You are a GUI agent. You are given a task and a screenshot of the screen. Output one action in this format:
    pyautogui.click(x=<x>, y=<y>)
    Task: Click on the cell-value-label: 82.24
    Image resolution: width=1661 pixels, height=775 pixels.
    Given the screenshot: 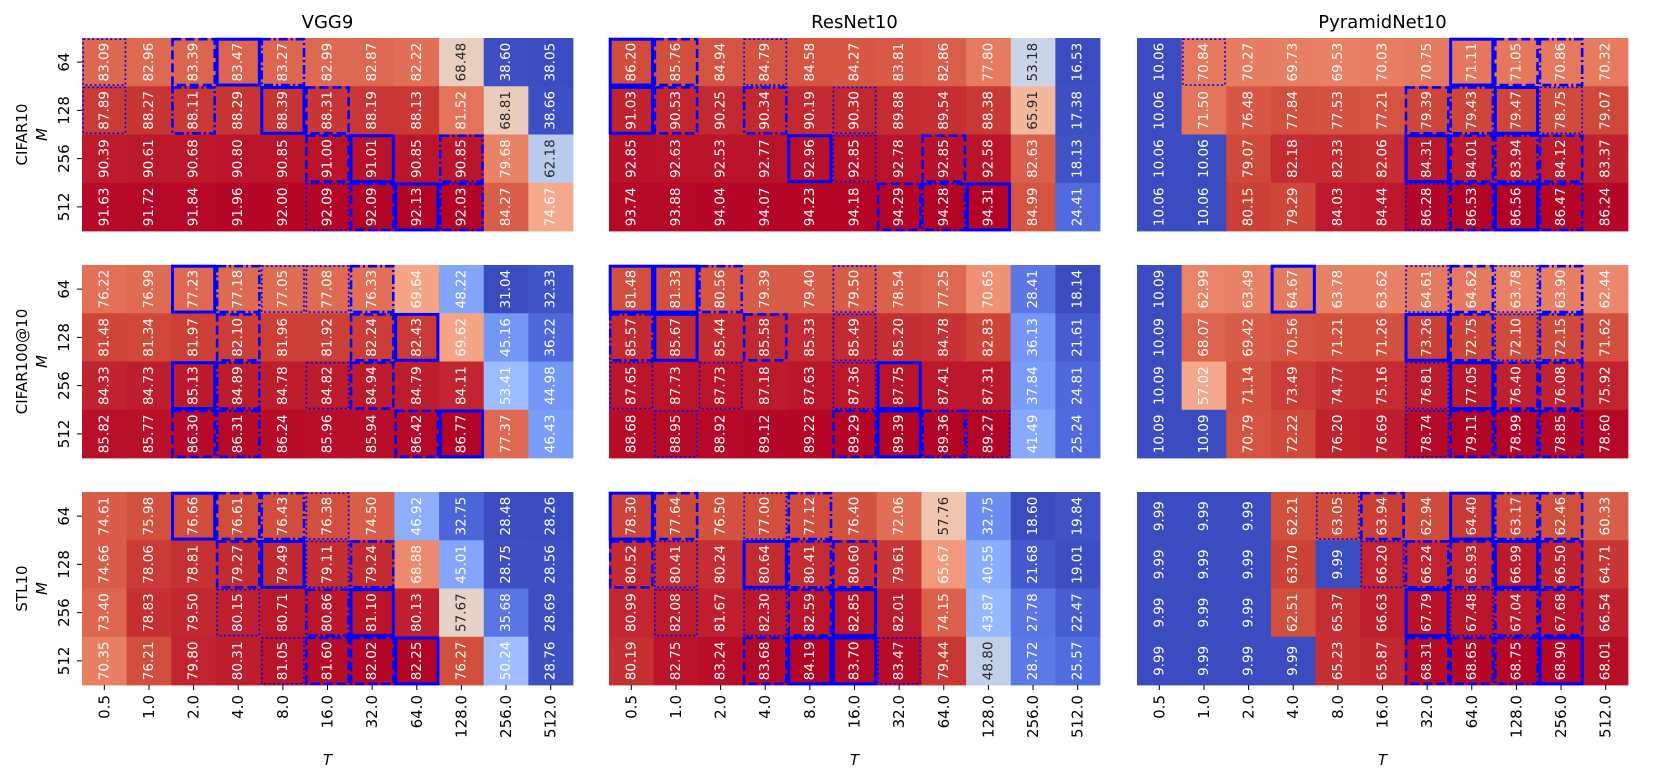 What is the action you would take?
    pyautogui.click(x=372, y=337)
    